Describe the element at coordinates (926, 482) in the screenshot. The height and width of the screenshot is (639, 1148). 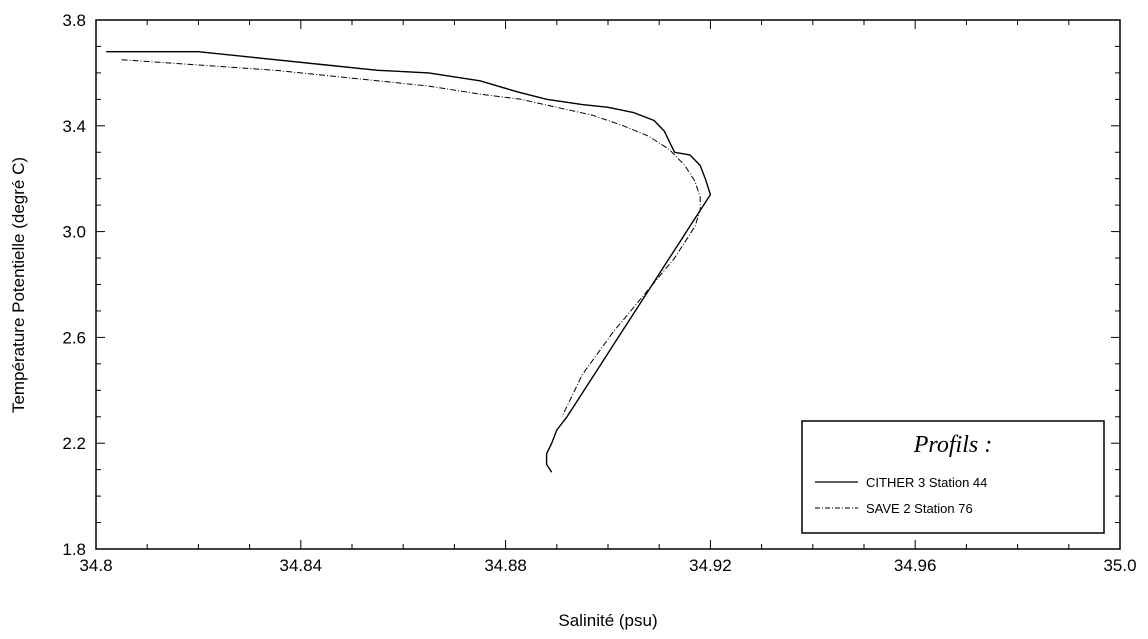
I see `legend-label-cither: CITHER 3 Station 44` at that location.